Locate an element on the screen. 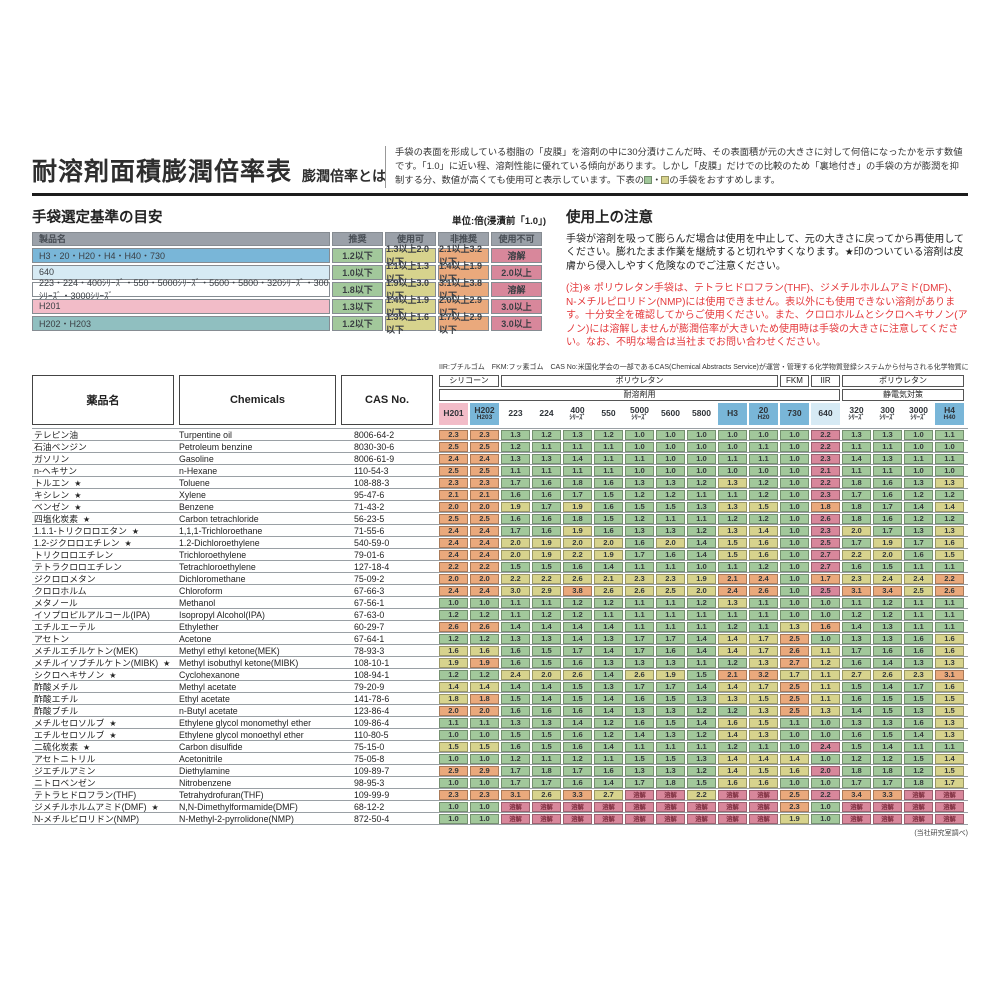 Image resolution: width=1000 pixels, height=1000 pixels. skin-hazard-star-icon: ★ is located at coordinates (113, 724).